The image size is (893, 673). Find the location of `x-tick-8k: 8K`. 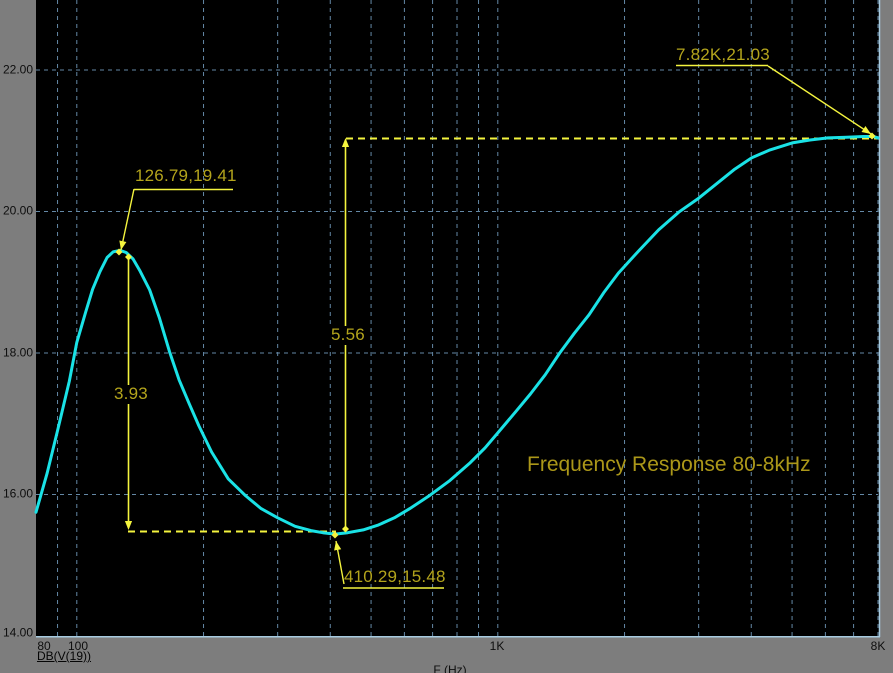

x-tick-8k: 8K is located at coordinates (878, 646).